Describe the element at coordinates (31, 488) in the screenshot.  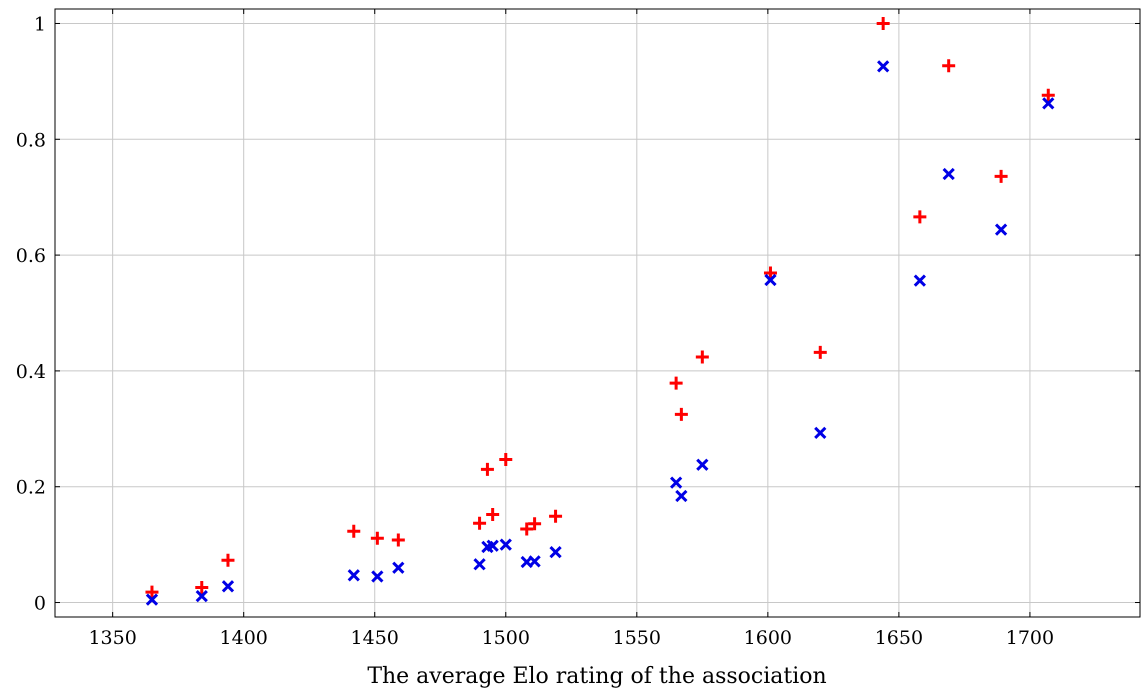
I see `y-tick-label: 0.2` at that location.